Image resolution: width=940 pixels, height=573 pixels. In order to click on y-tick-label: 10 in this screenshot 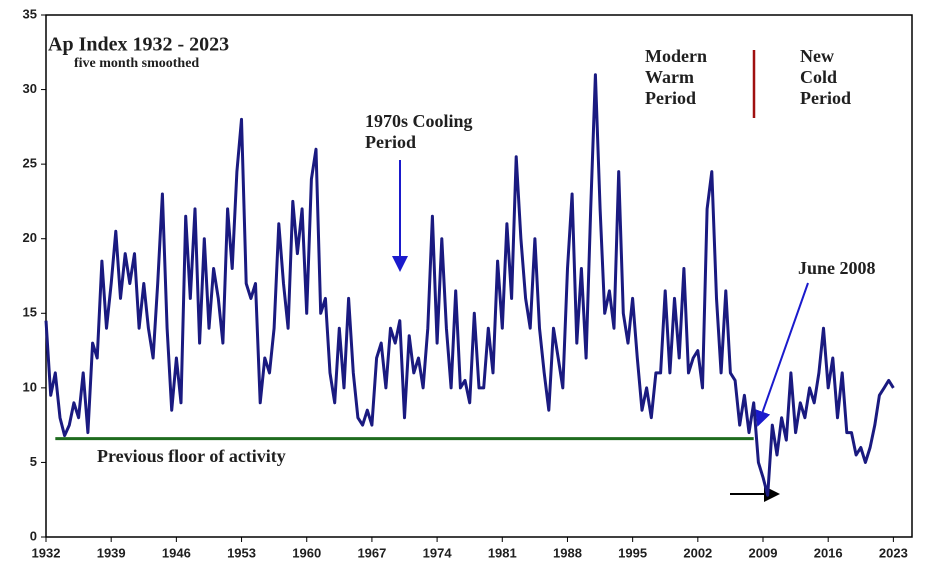, I will do `click(30, 386)`.